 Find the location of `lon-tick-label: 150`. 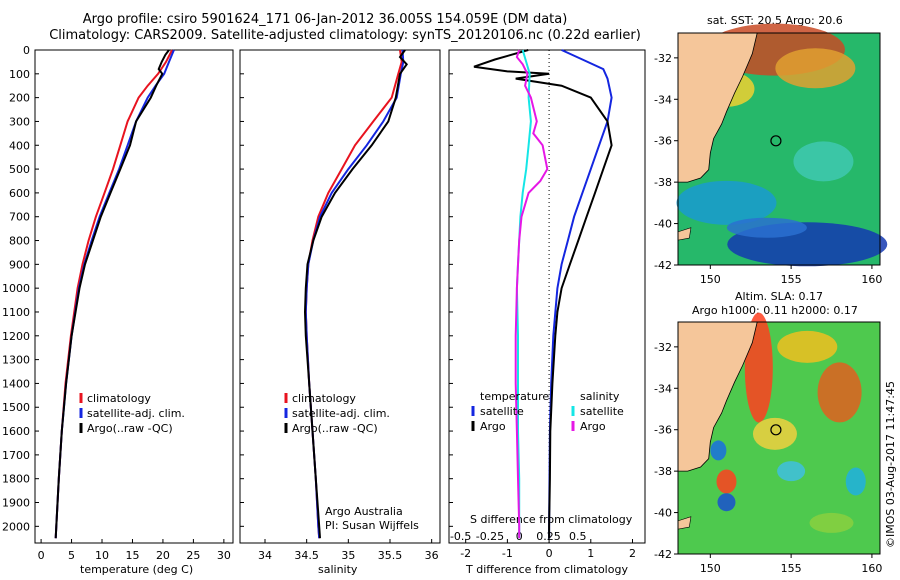

lon-tick-label: 150 is located at coordinates (710, 279).